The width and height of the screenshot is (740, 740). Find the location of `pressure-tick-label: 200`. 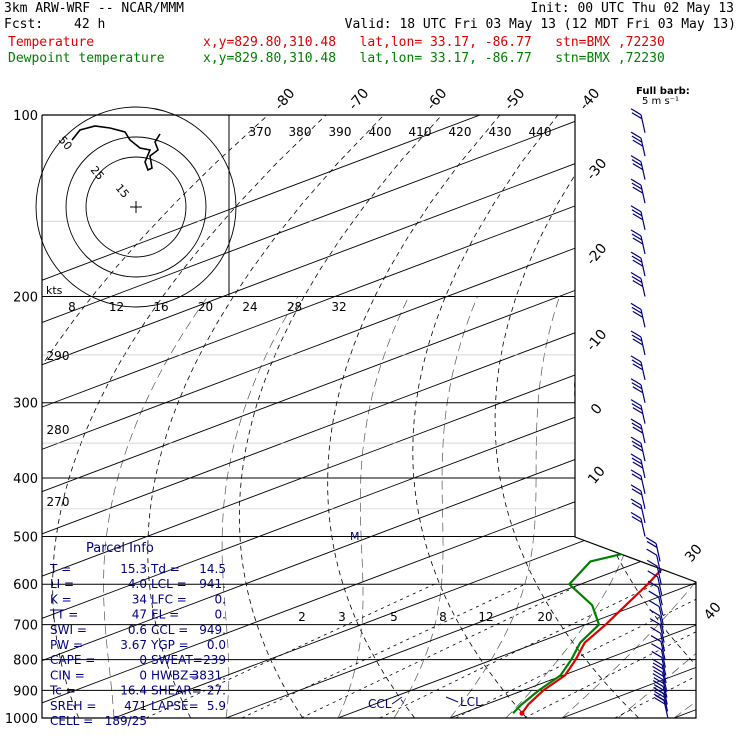

pressure-tick-label: 200 is located at coordinates (25, 298).